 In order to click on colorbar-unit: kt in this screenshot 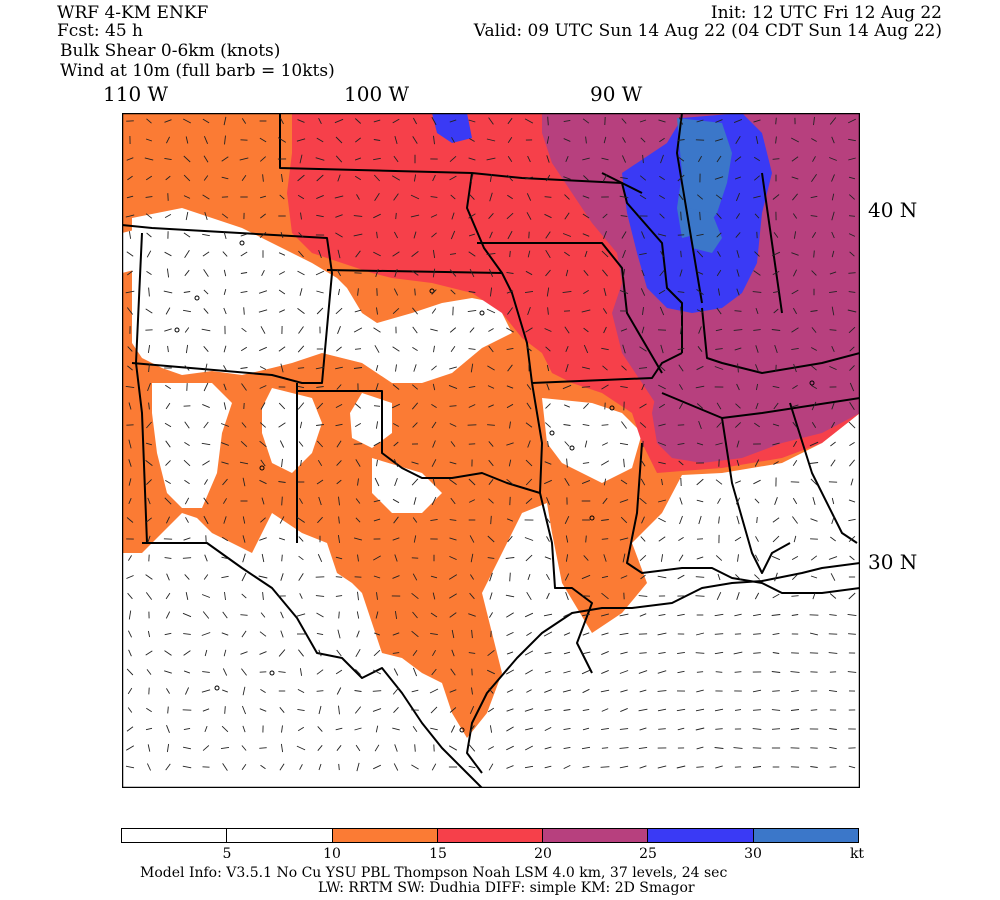, I will do `click(857, 854)`.